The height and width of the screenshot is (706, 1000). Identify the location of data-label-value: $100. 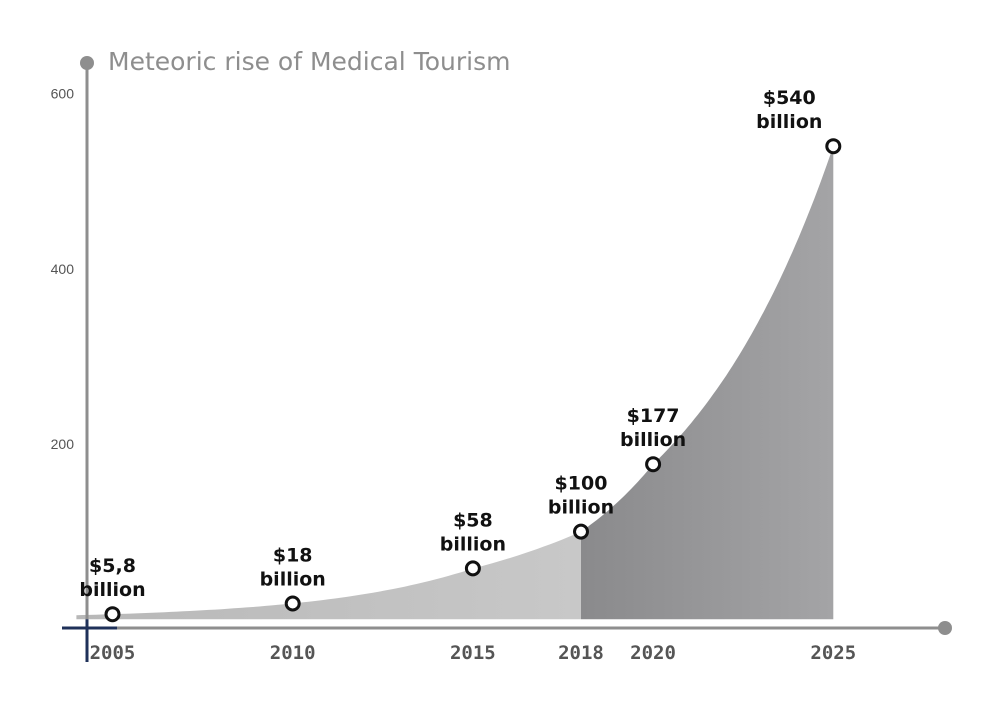
(581, 484).